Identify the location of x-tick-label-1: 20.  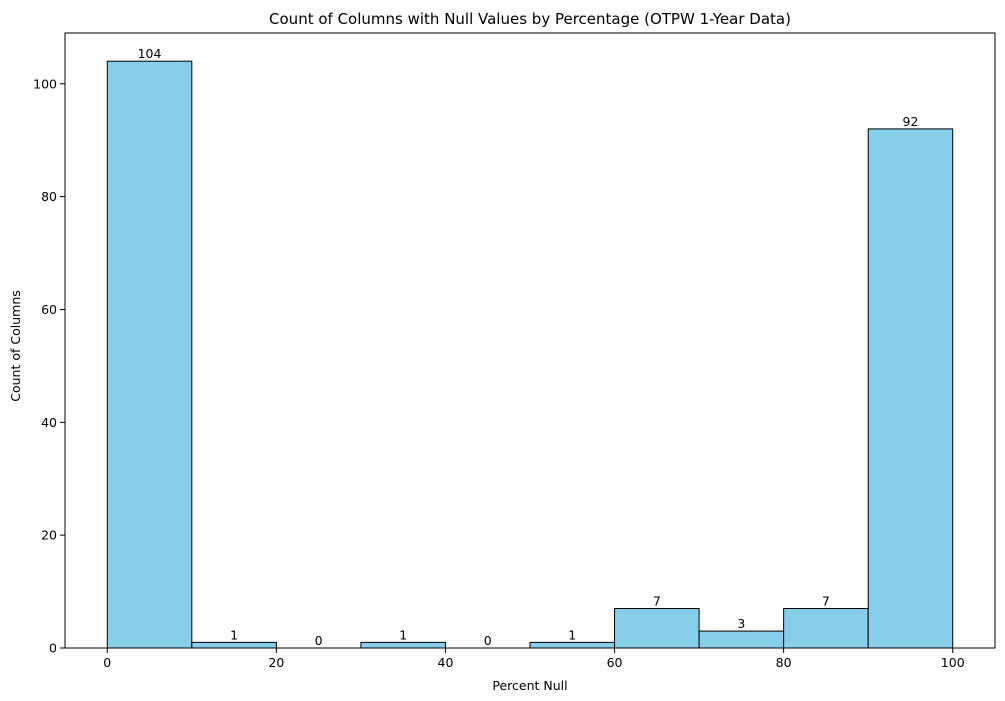
(276, 662).